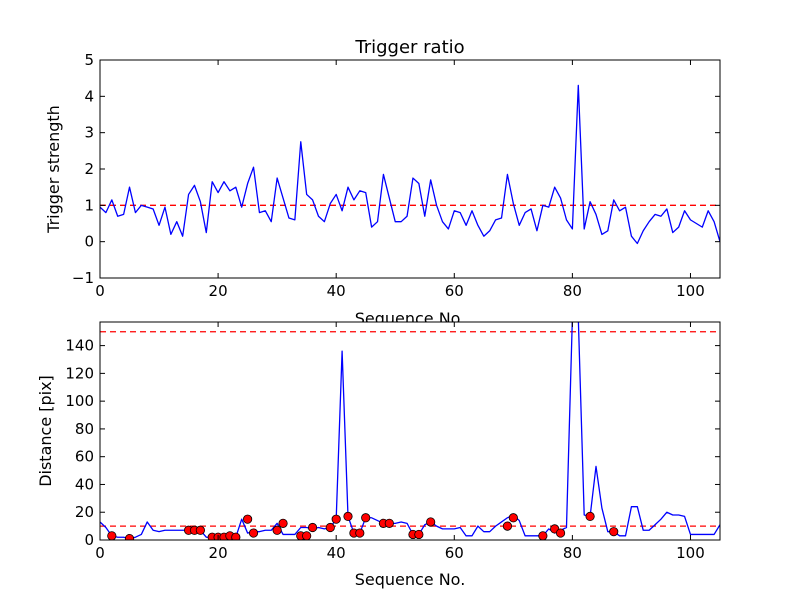  Describe the element at coordinates (45, 431) in the screenshot. I see `y-axis-label-bottom: Distance [pix]` at that location.